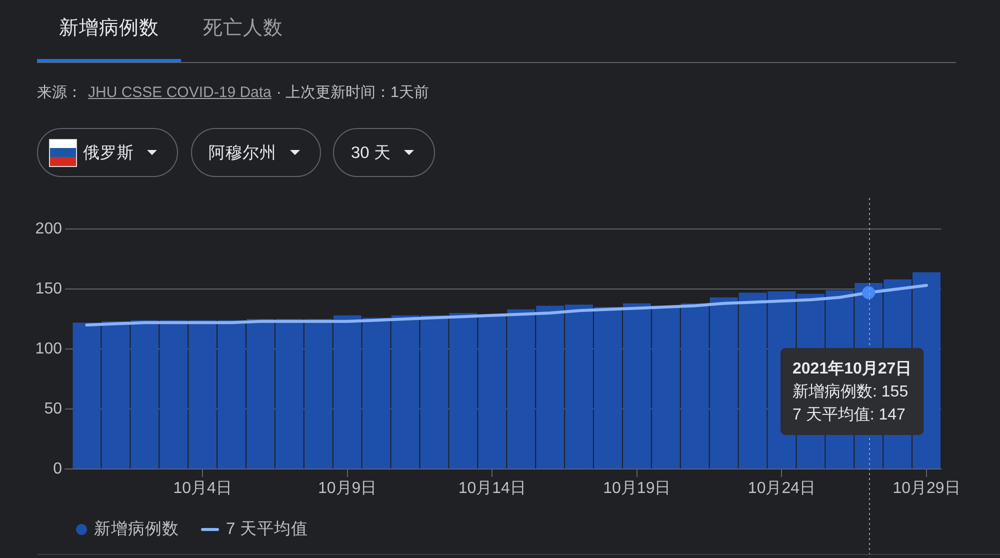 The width and height of the screenshot is (1000, 558). What do you see at coordinates (850, 391) in the screenshot?
I see `annotation: 新增病例数: 155` at bounding box center [850, 391].